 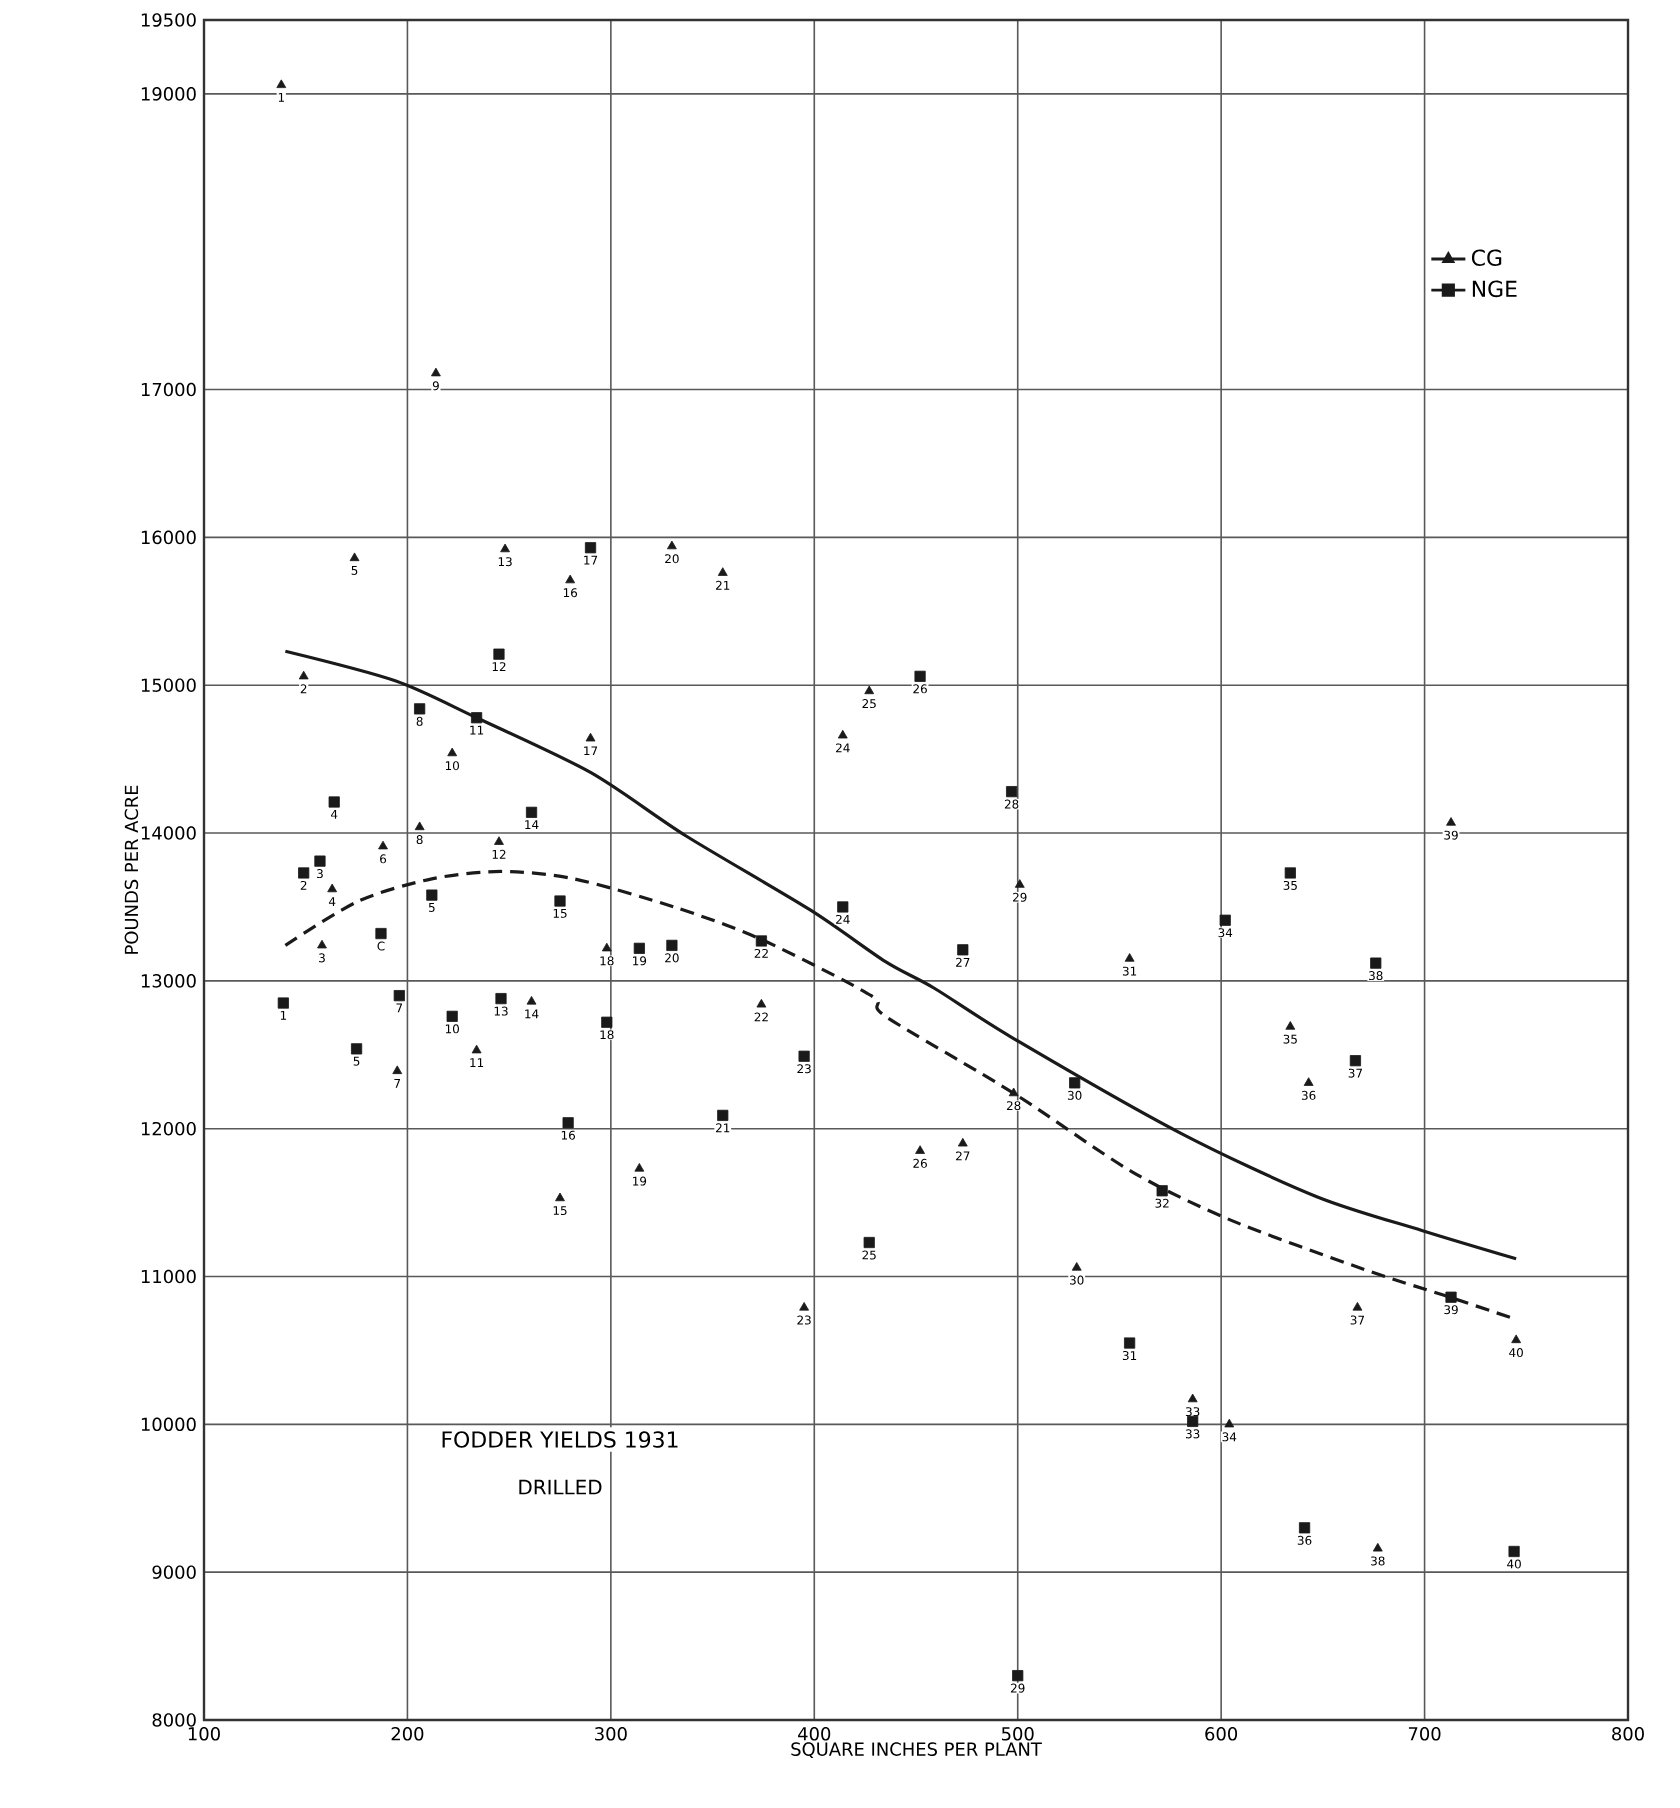 I want to click on text: FODDER YIELDS 1931, so click(x=560, y=1439).